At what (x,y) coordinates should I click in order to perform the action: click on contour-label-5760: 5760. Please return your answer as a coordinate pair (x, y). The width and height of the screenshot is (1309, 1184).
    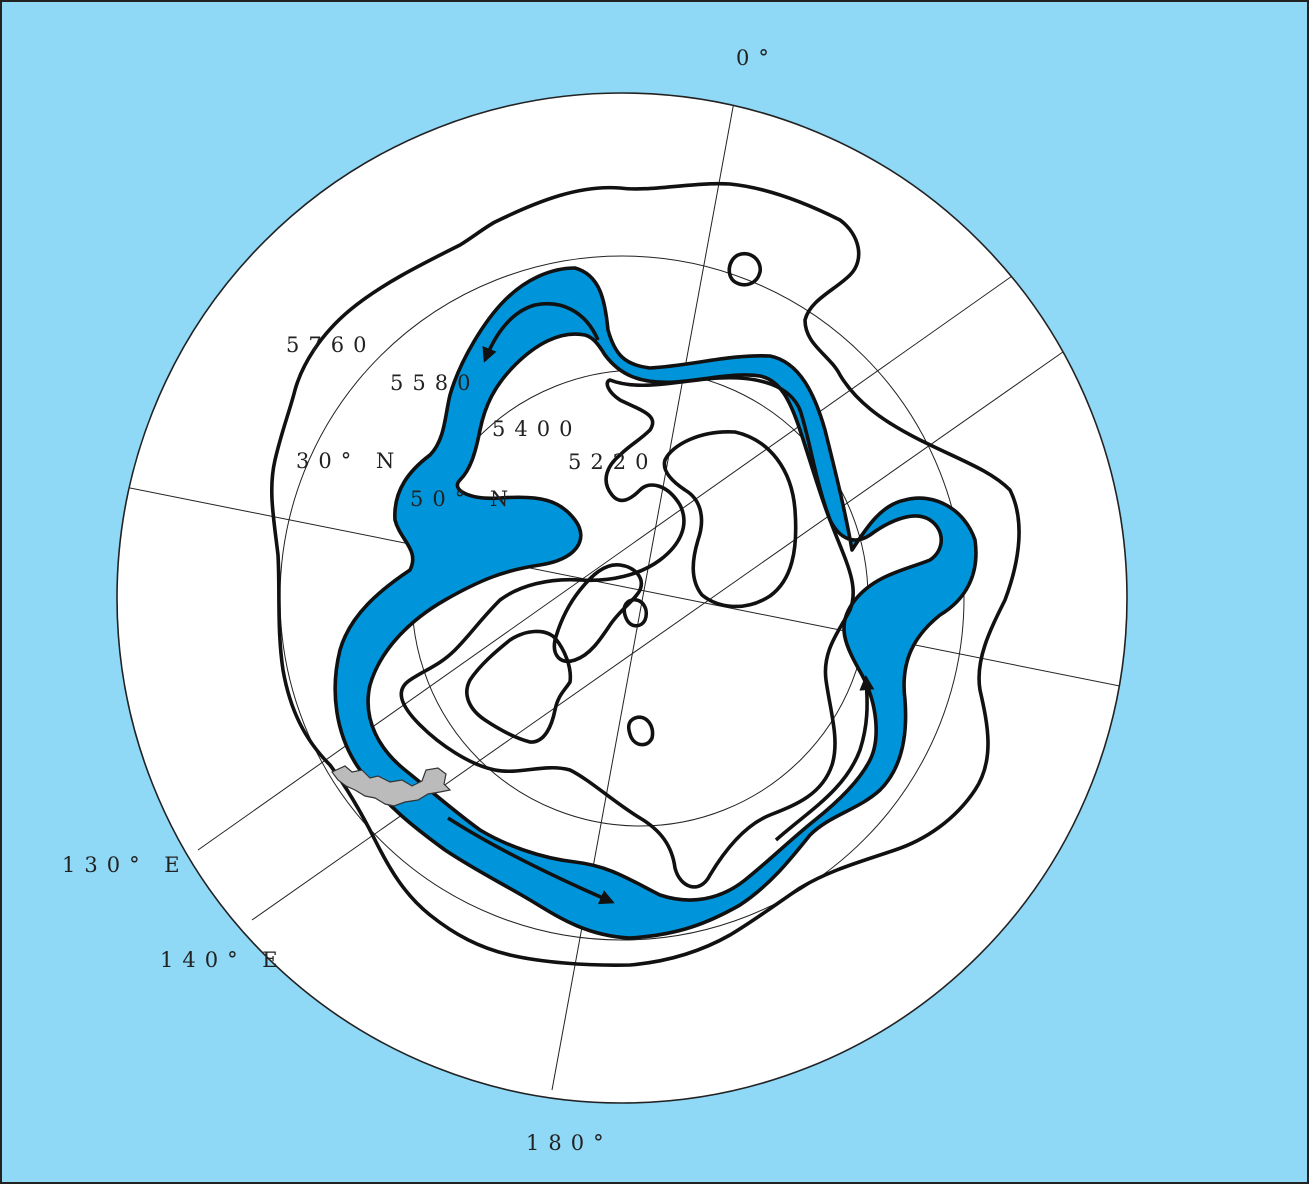
    Looking at the image, I should click on (330, 345).